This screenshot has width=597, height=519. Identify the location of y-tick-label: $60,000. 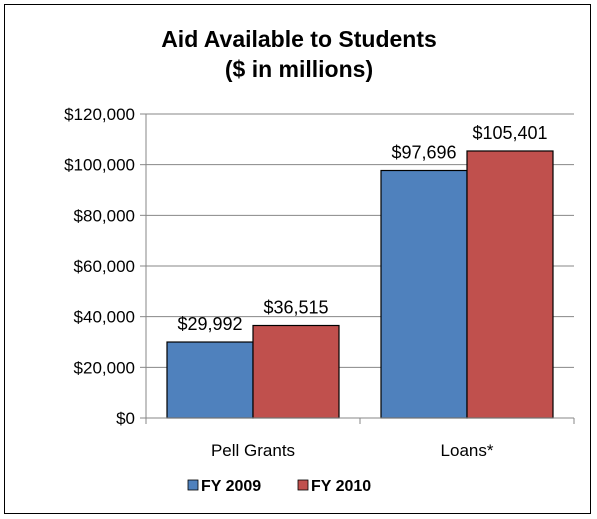
(104, 266).